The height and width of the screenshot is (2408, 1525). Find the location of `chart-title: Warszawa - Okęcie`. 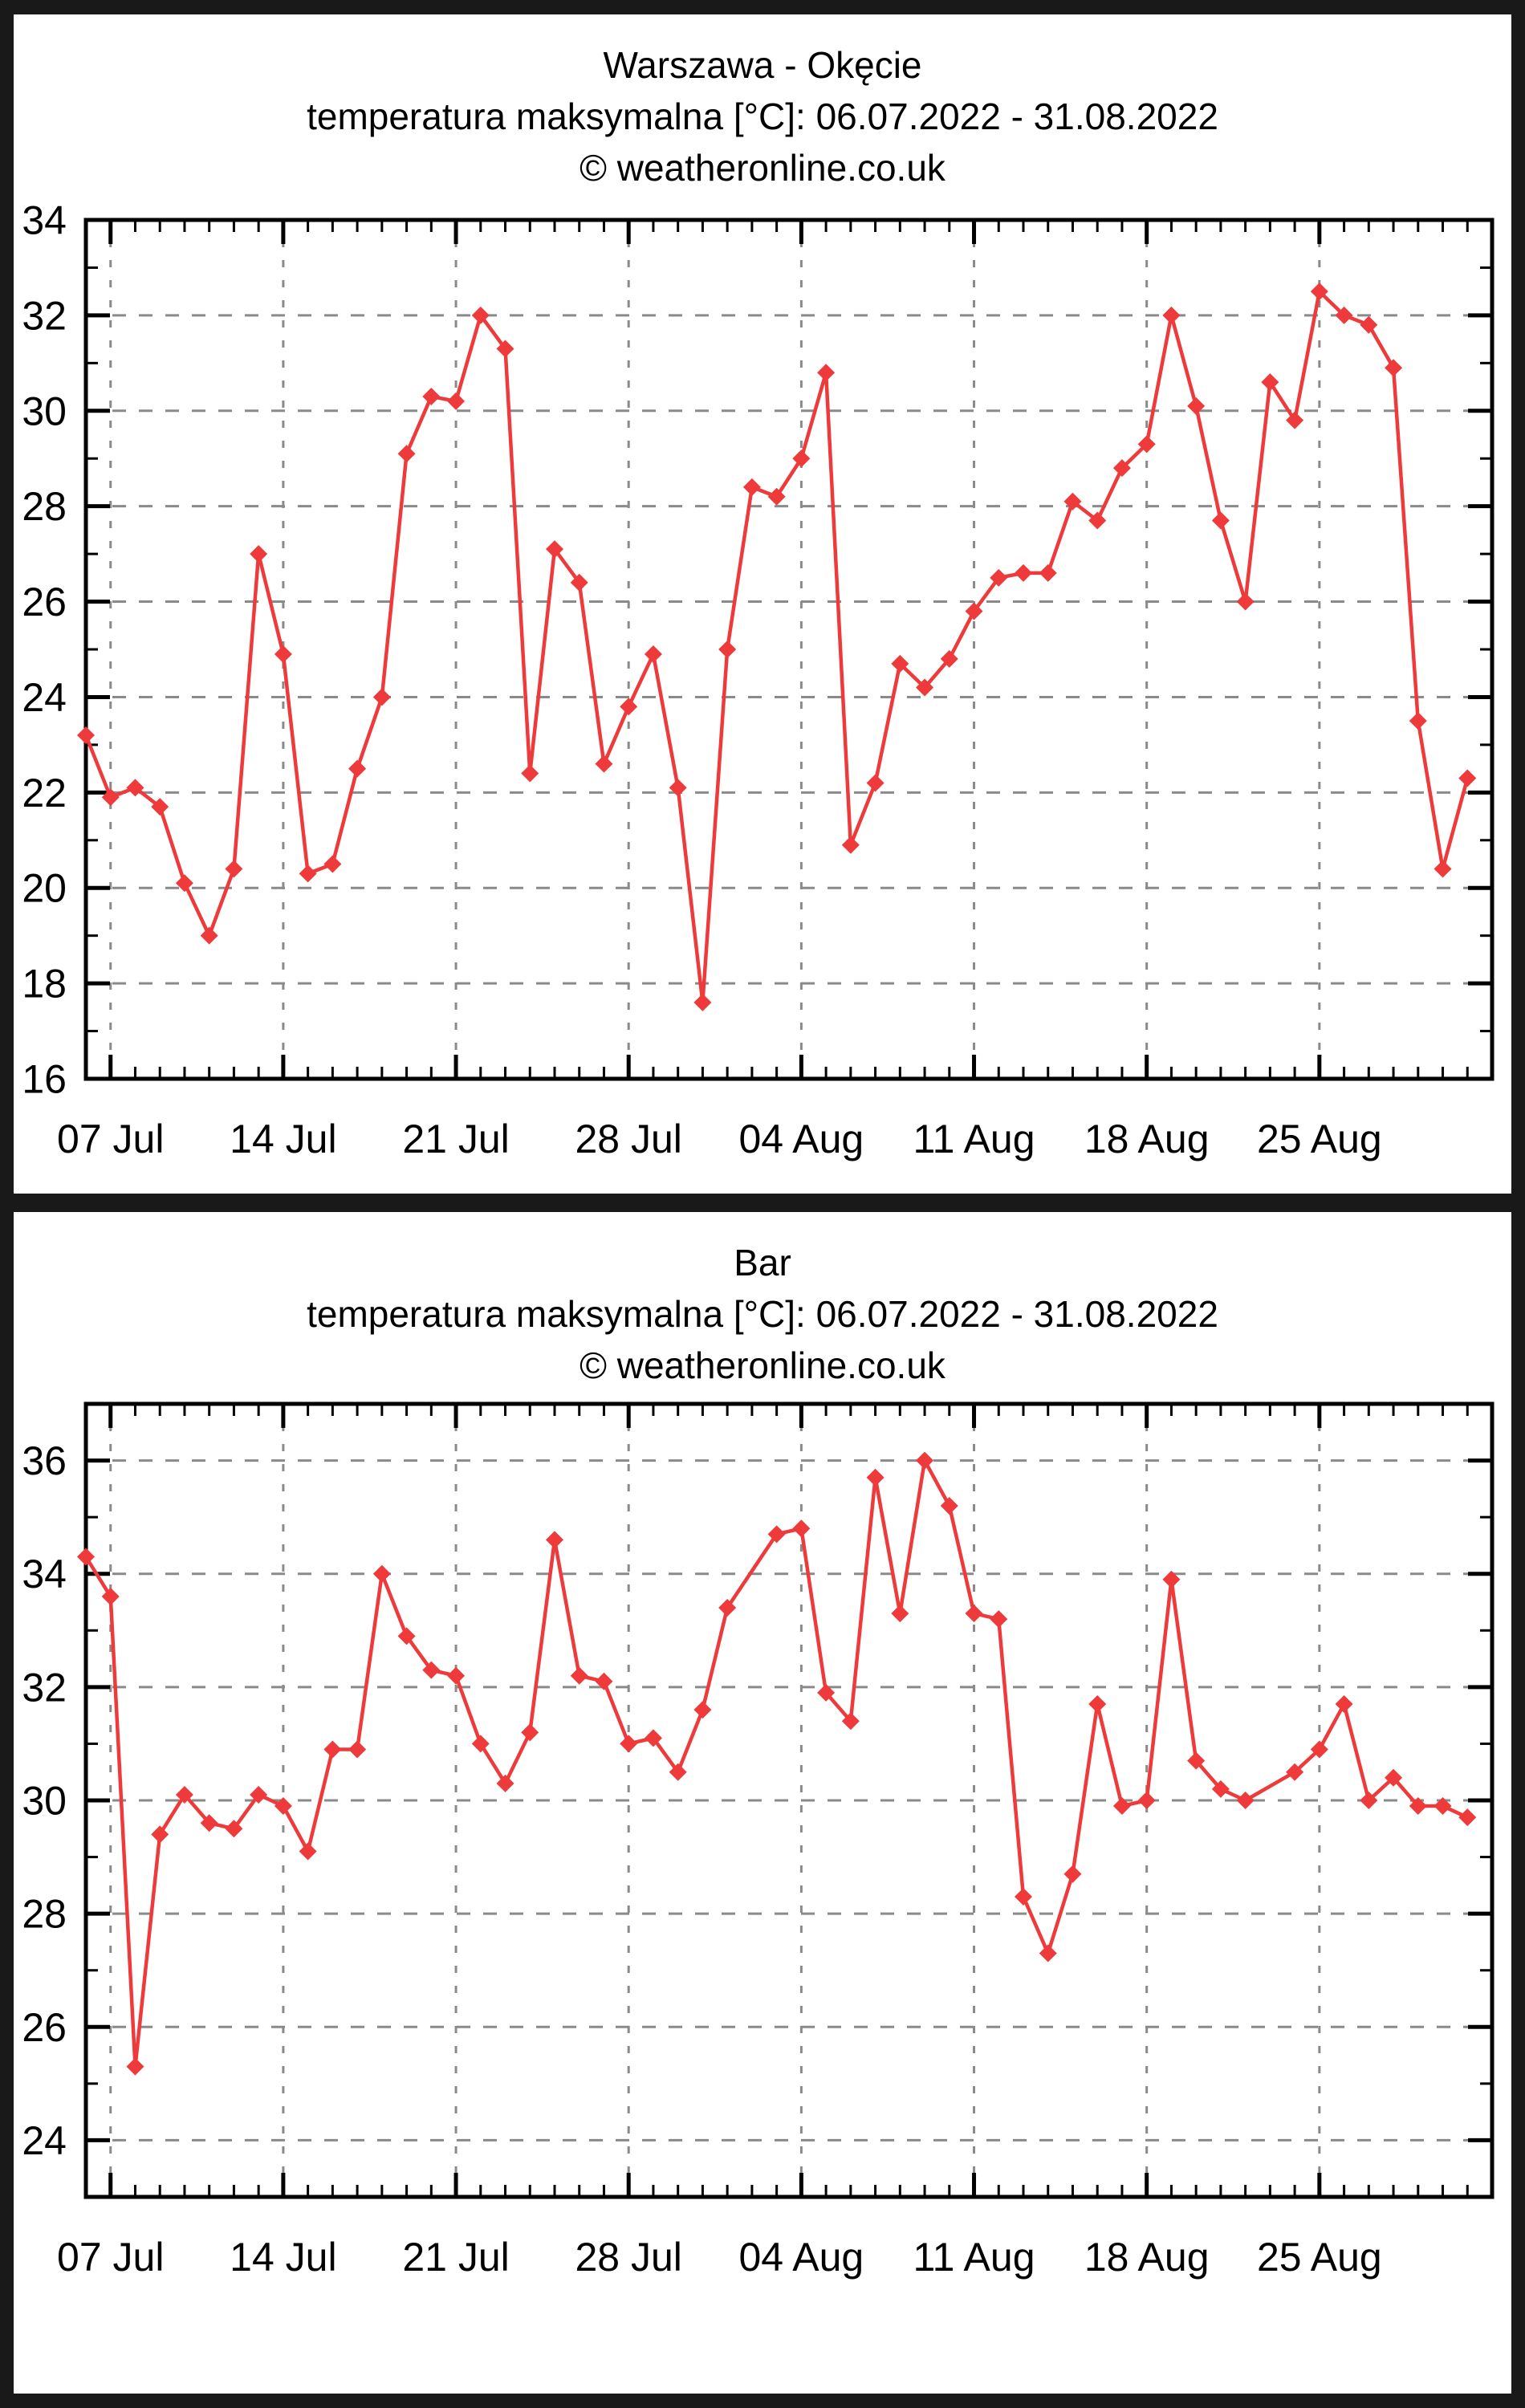

chart-title: Warszawa - Okęcie is located at coordinates (762, 65).